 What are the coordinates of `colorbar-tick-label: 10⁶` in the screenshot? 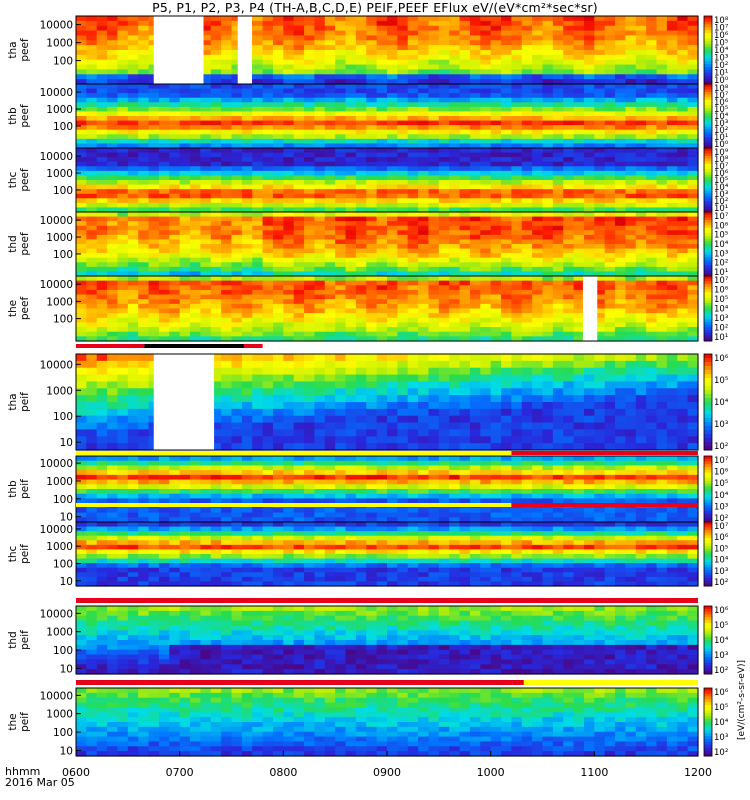 It's located at (721, 174).